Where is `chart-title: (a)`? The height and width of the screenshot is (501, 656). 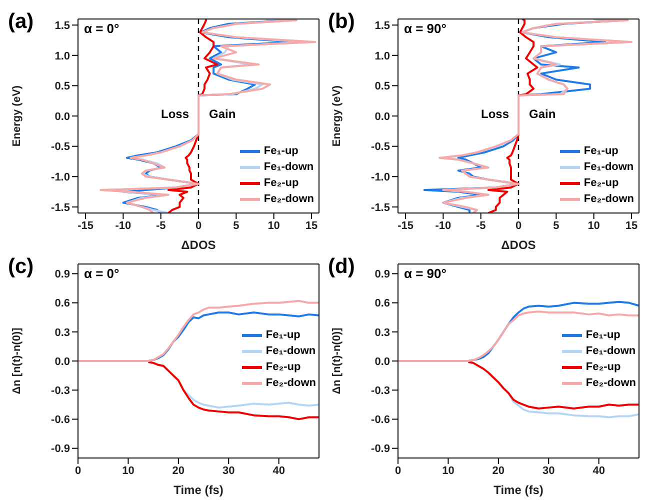 chart-title: (a) is located at coordinates (21, 22).